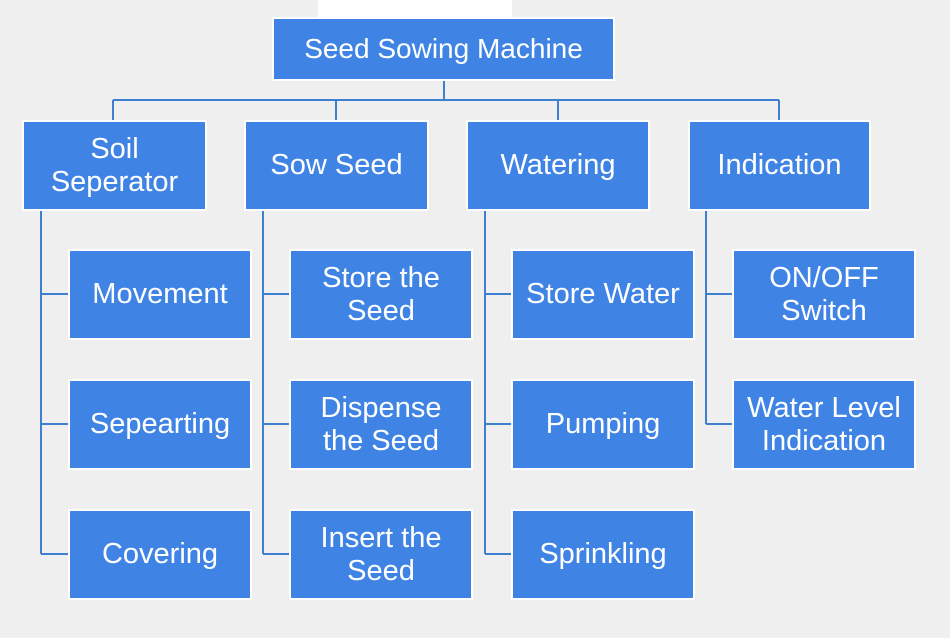 Image resolution: width=950 pixels, height=638 pixels. I want to click on leaf-node-store-the-seed: Store the Seed, so click(381, 294).